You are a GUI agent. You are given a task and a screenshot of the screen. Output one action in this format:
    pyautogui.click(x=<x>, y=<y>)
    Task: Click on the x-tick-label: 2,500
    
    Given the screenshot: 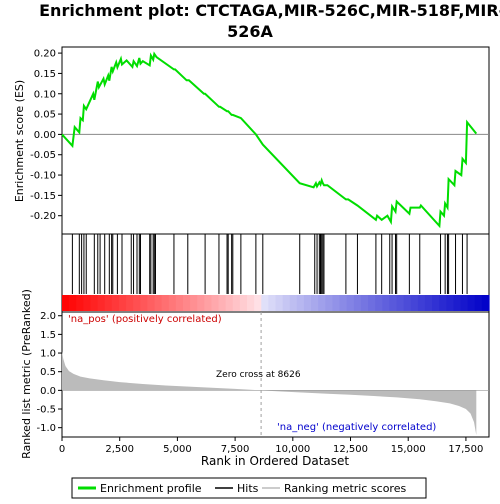 What is the action you would take?
    pyautogui.click(x=119, y=449)
    